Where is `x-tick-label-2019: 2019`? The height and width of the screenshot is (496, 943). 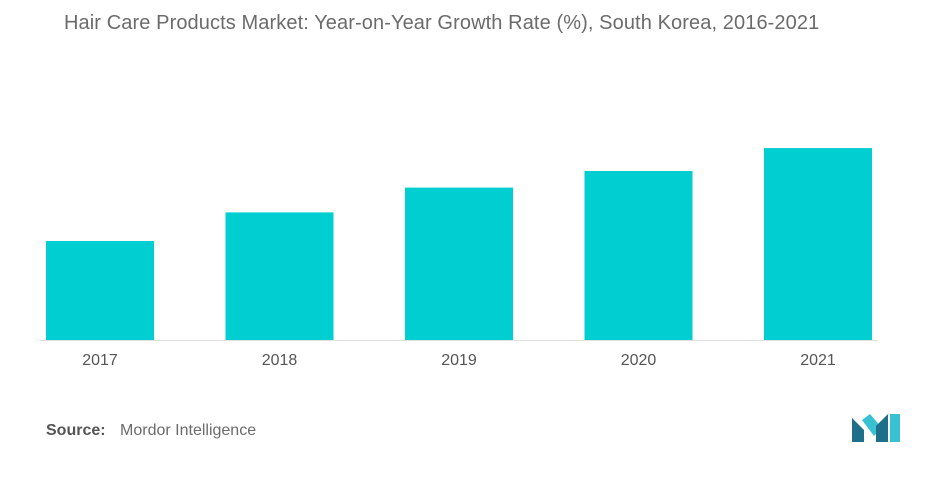 x-tick-label-2019: 2019 is located at coordinates (459, 360).